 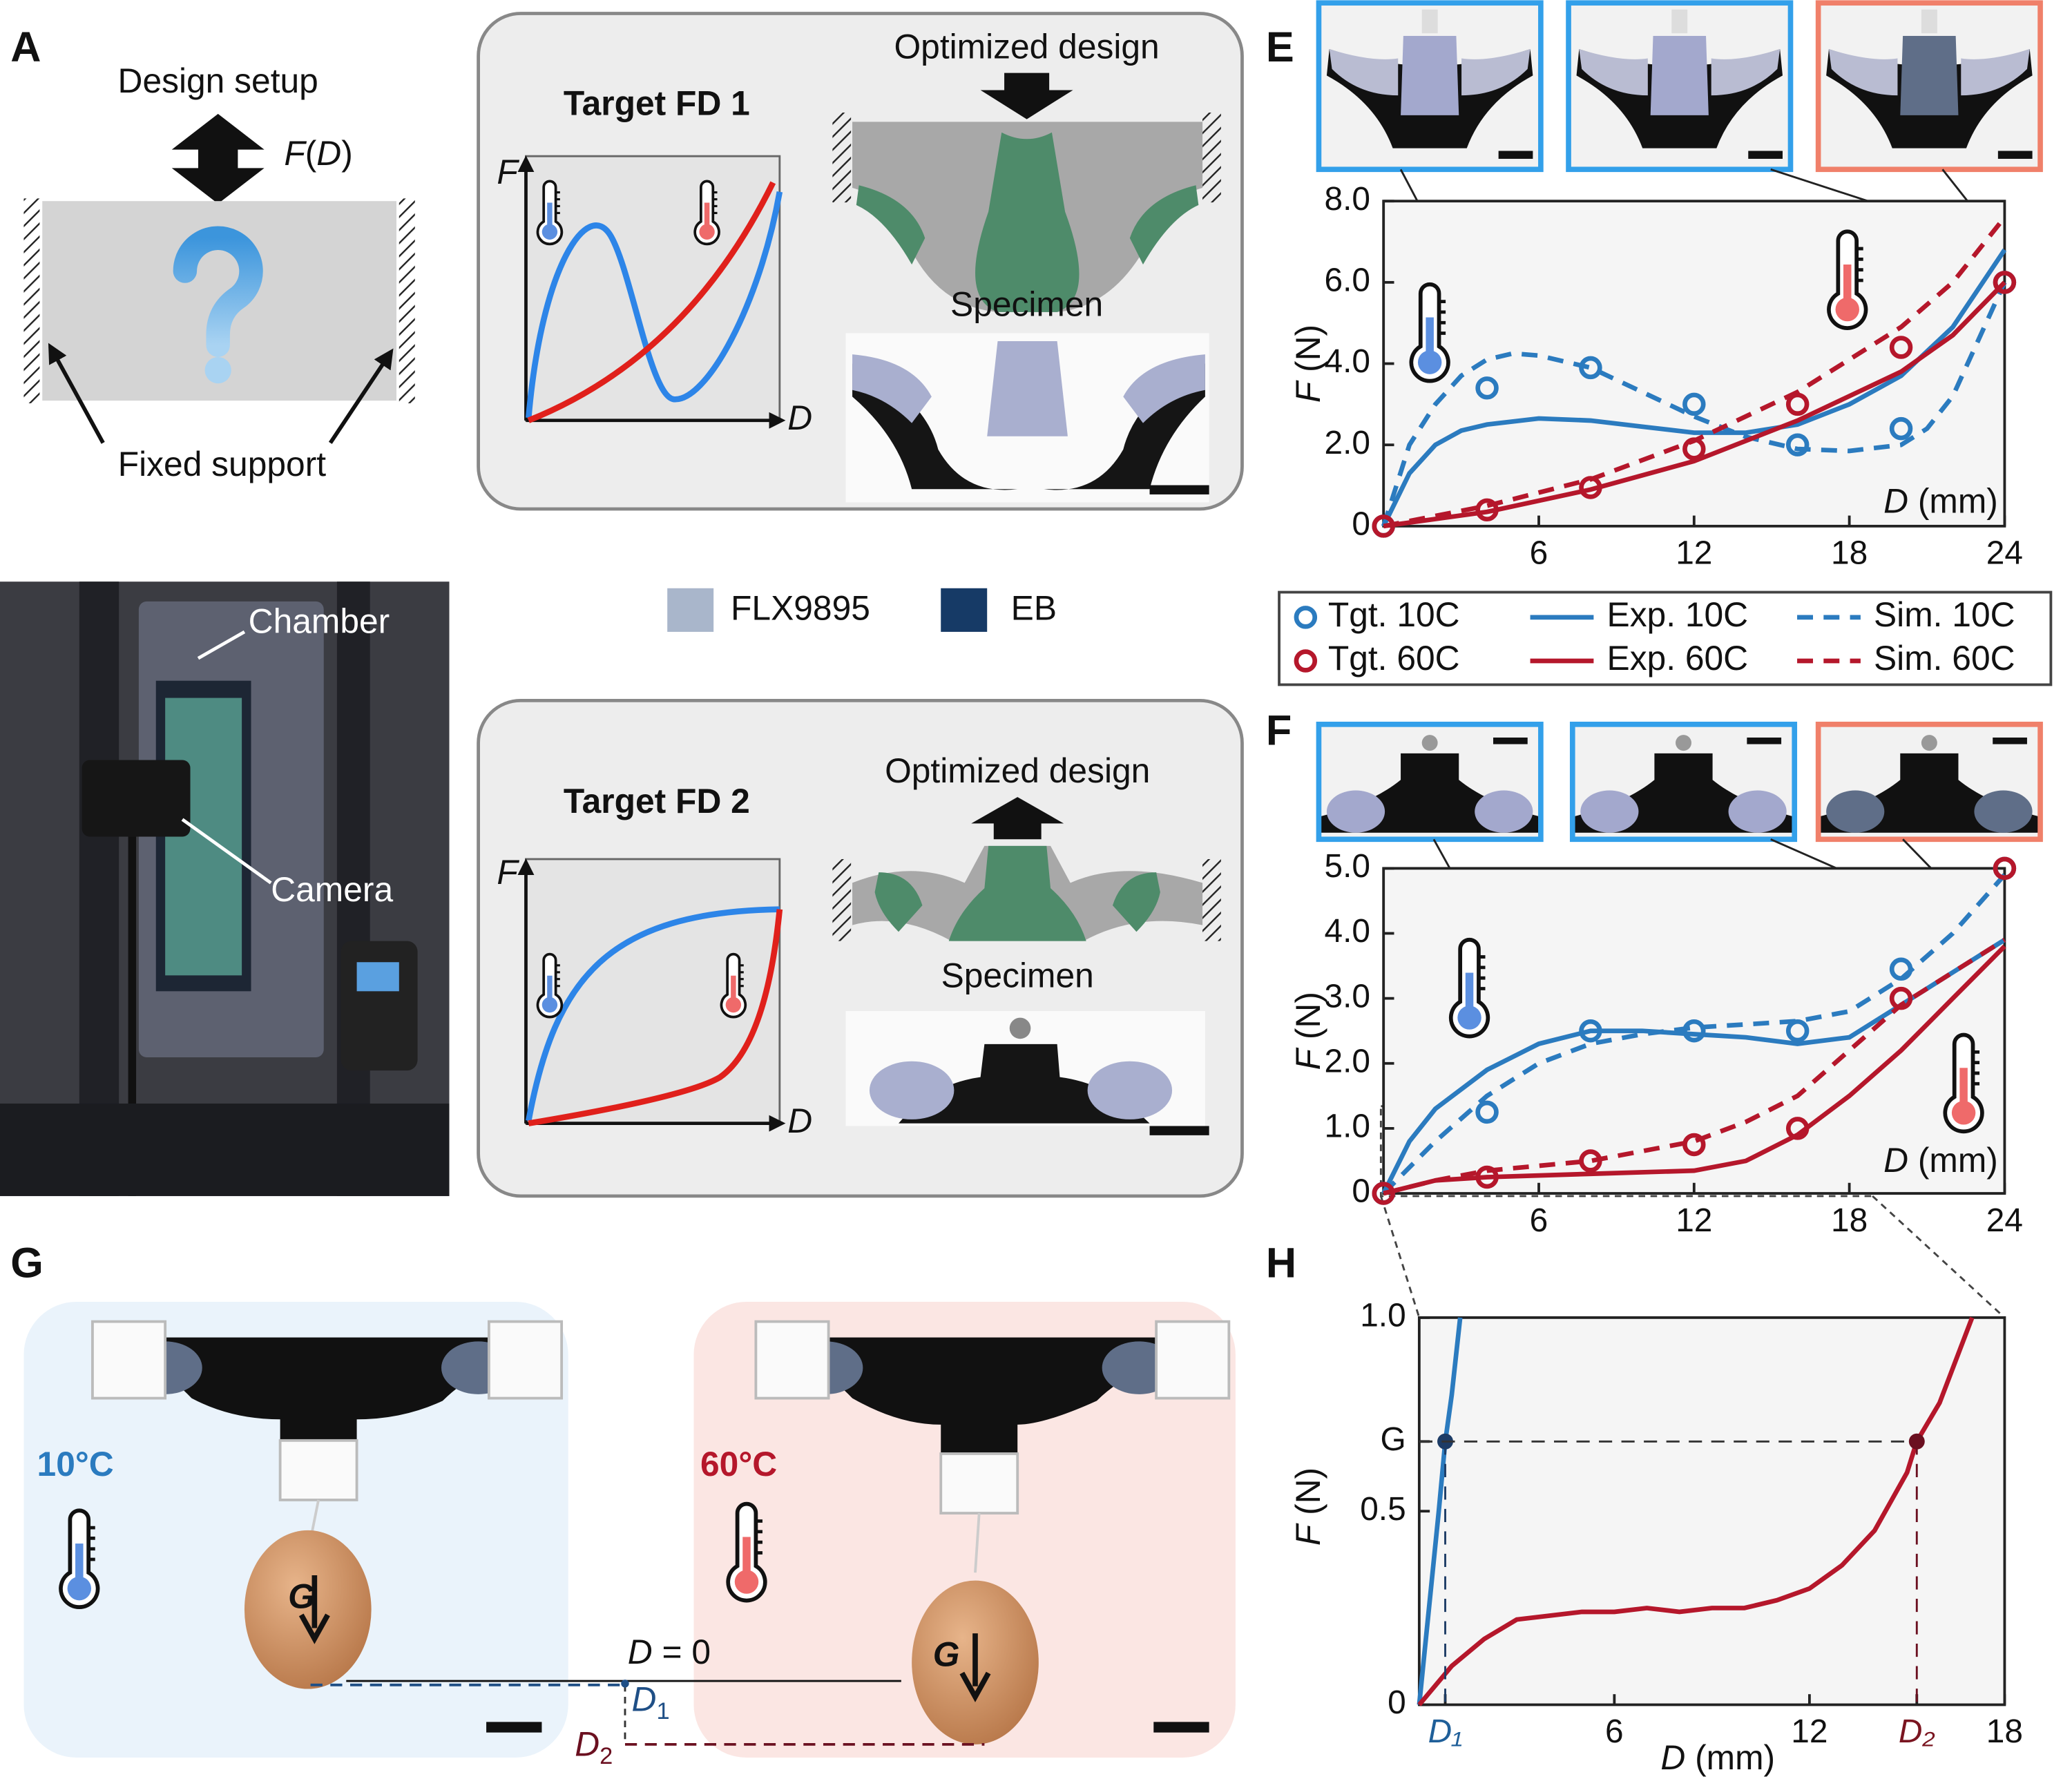 What do you see at coordinates (1539, 553) in the screenshot?
I see `x-tick-label: 6` at bounding box center [1539, 553].